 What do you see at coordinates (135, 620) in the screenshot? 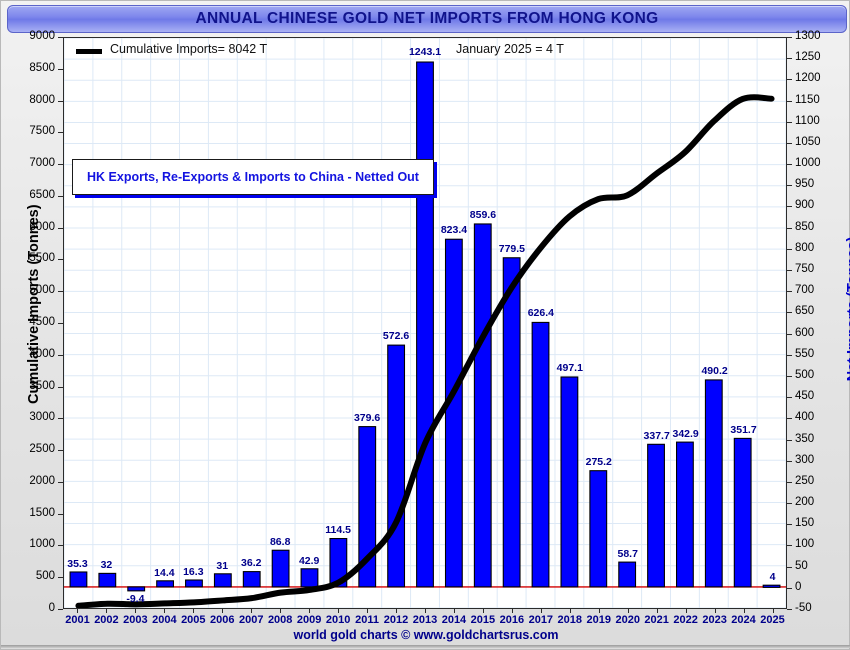
I see `x-axis-tick-2003: 2003` at bounding box center [135, 620].